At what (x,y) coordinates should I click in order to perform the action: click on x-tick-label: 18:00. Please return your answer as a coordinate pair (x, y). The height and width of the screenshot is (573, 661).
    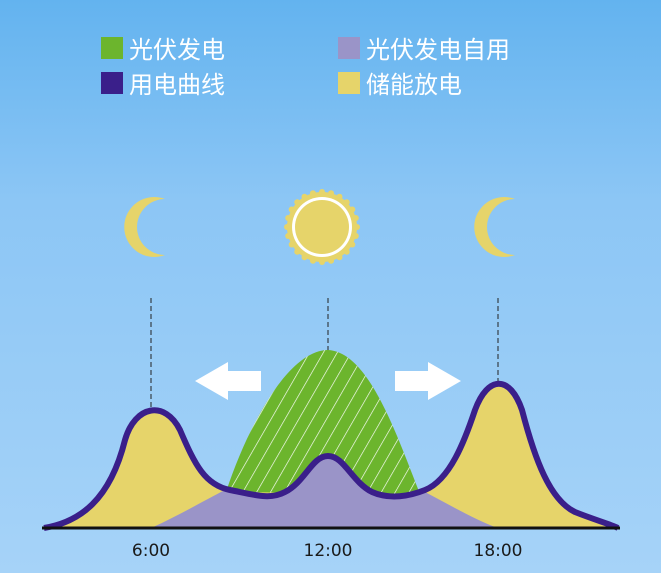
    Looking at the image, I should click on (498, 551).